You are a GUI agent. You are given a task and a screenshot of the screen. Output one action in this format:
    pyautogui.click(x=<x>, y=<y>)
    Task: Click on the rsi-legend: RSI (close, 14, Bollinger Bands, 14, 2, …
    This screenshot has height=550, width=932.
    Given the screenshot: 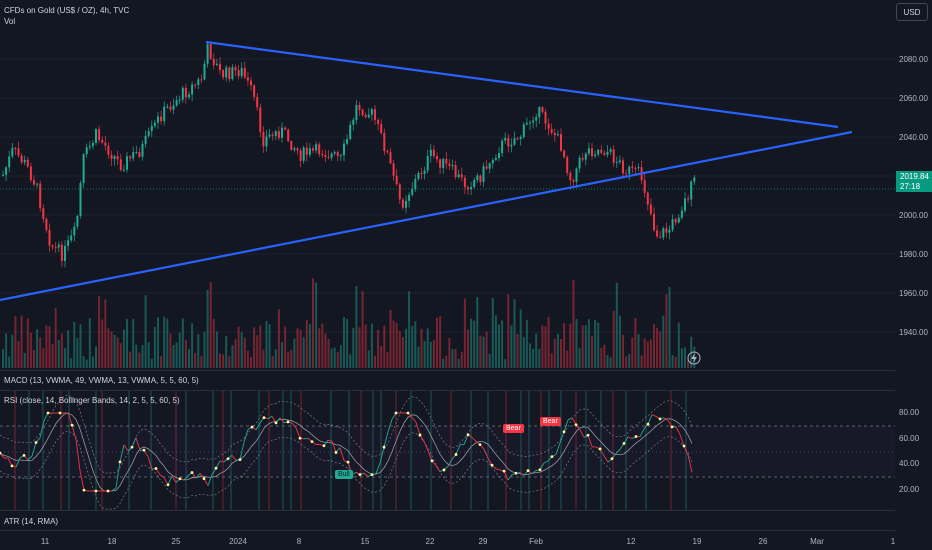 What is the action you would take?
    pyautogui.click(x=92, y=400)
    